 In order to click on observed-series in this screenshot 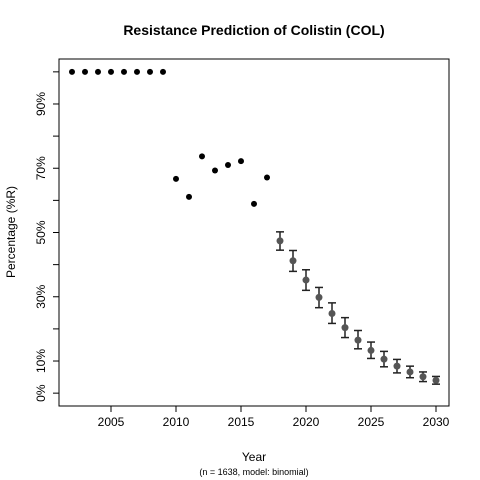, I will do `click(169, 137)`.